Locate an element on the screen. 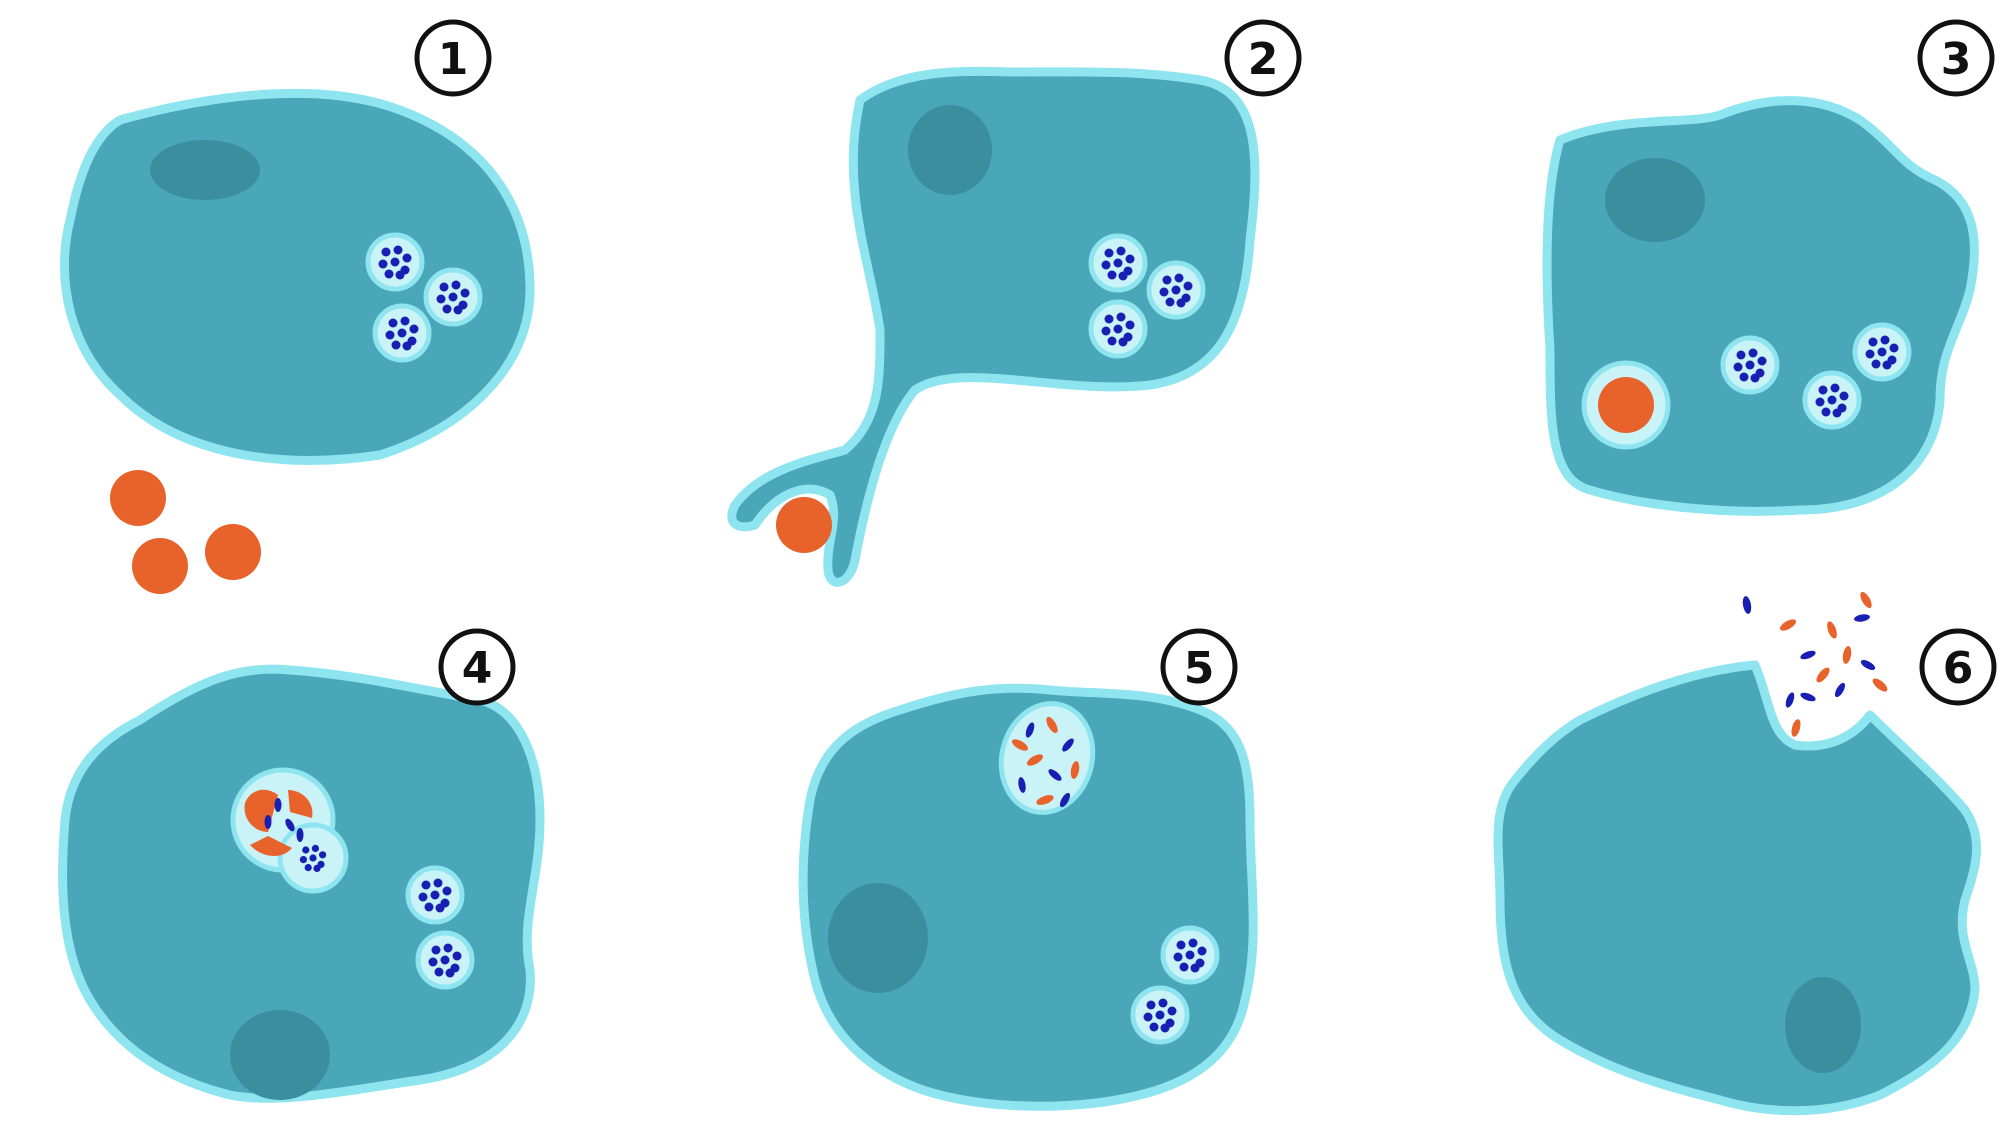 The height and width of the screenshot is (1124, 2006). step-badge-4: 4 is located at coordinates (477, 667).